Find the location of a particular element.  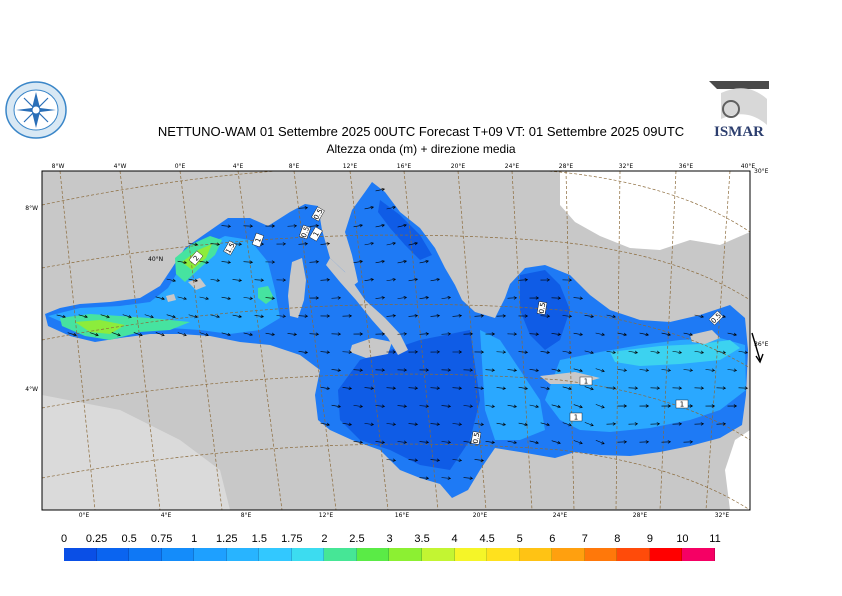

legend-label: 6 is located at coordinates (552, 539).